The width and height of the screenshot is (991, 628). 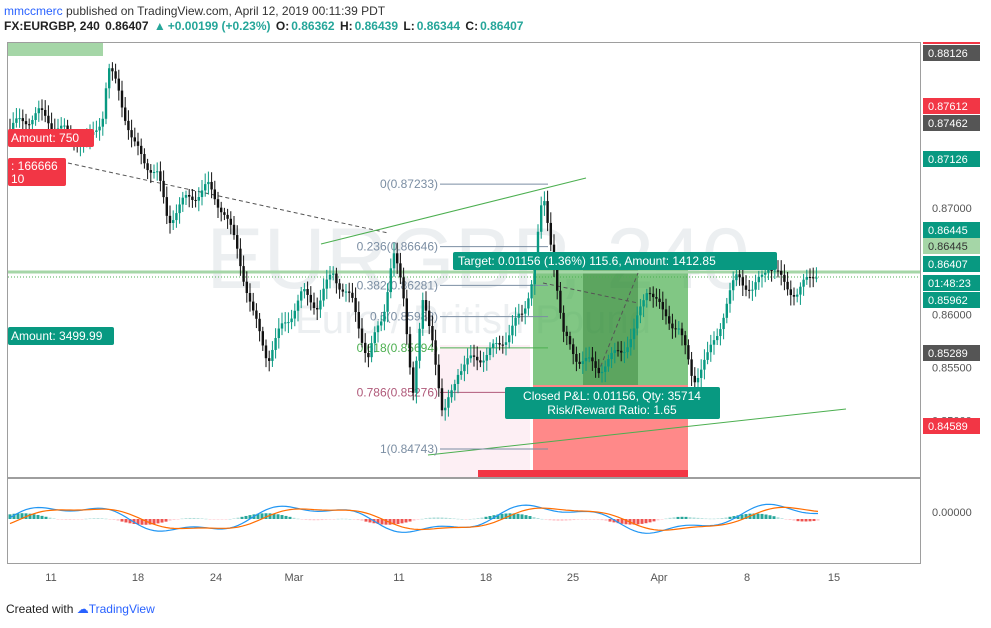 What do you see at coordinates (61, 336) in the screenshot?
I see `amount-3499-badge: Amount: 3499.99` at bounding box center [61, 336].